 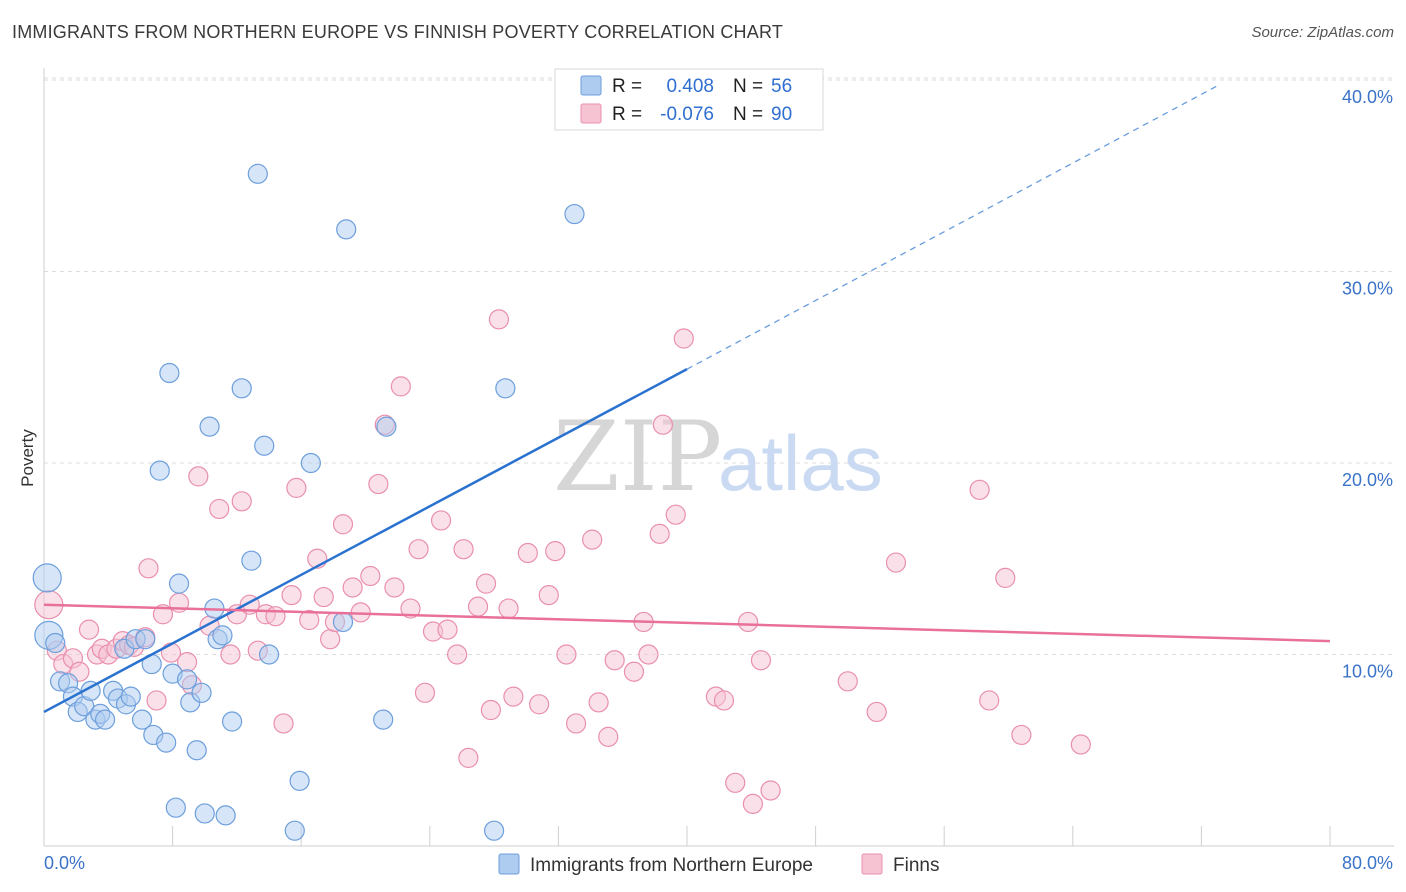 What do you see at coordinates (591, 113) in the screenshot?
I see `legend-swatch-pink` at bounding box center [591, 113].